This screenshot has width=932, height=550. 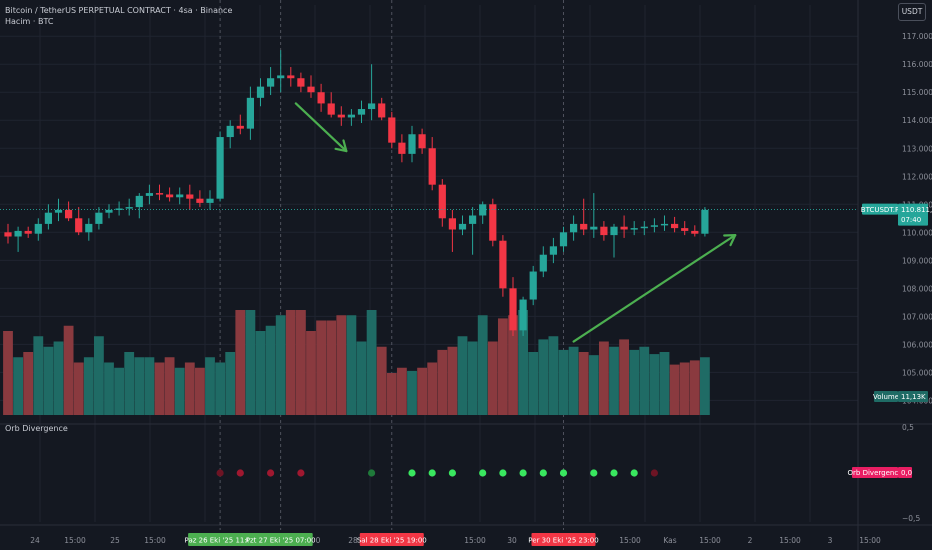 I want to click on y-tick-label: 117.000,0, so click(x=917, y=36).